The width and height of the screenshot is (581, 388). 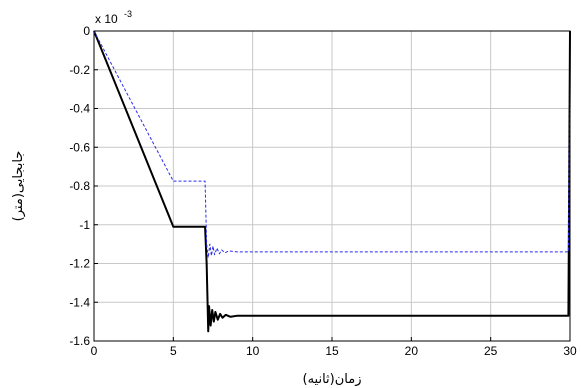 What do you see at coordinates (79, 341) in the screenshot?
I see `y-tick-label: -1.6` at bounding box center [79, 341].